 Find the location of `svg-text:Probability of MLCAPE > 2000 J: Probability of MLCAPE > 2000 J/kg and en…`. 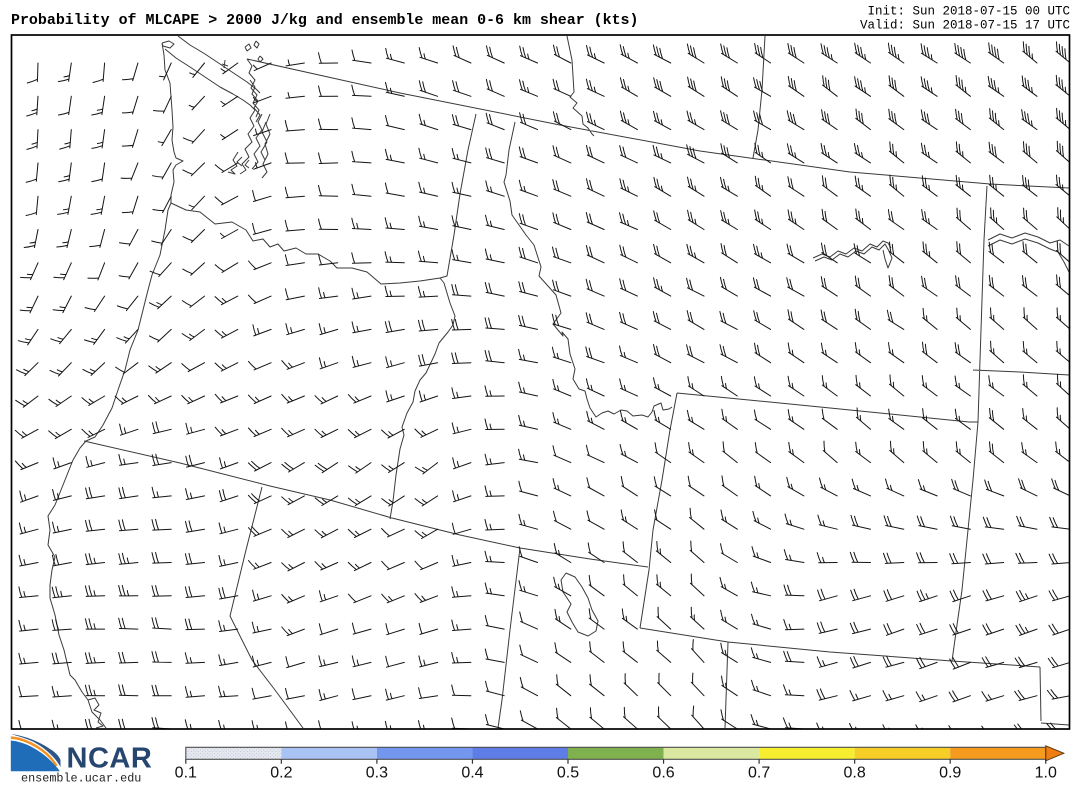

svg-text:Probability of MLCAPE > 2000 J: Probability of MLCAPE > 2000 J/kg and en… is located at coordinates (324, 21).